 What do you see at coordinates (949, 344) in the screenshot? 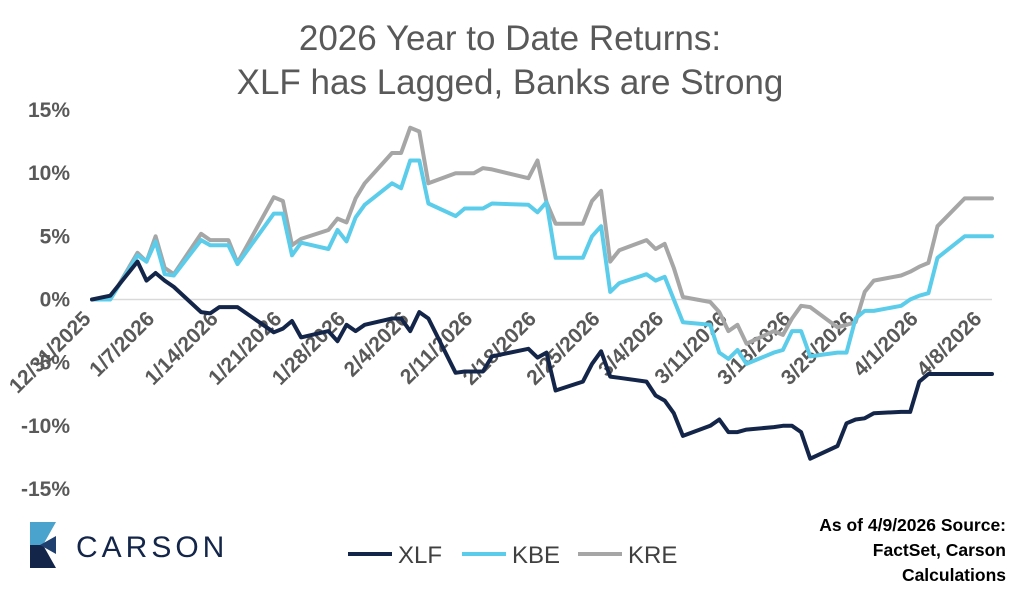
I see `x-tick-label: 4/8/2026` at bounding box center [949, 344].